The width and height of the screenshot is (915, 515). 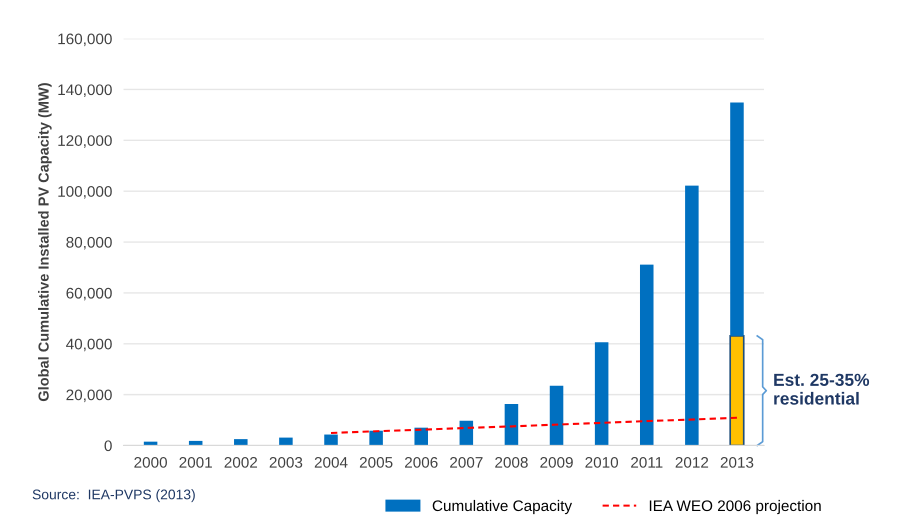 I want to click on x-tick-label: 2009, so click(x=556, y=462).